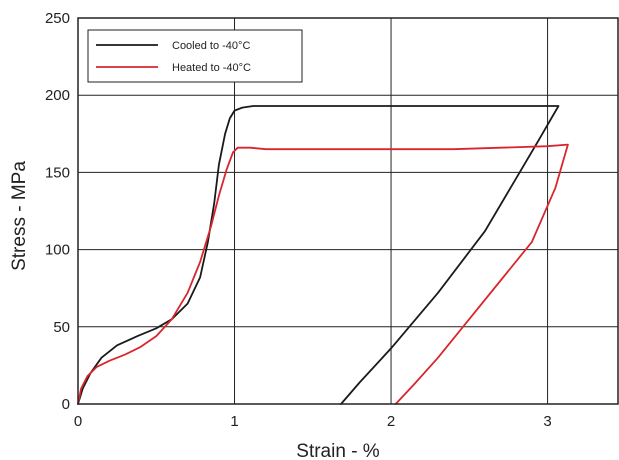 Image resolution: width=619 pixels, height=460 pixels. Describe the element at coordinates (211, 46) in the screenshot. I see `legend-label-0: Cooled to -40°C` at that location.